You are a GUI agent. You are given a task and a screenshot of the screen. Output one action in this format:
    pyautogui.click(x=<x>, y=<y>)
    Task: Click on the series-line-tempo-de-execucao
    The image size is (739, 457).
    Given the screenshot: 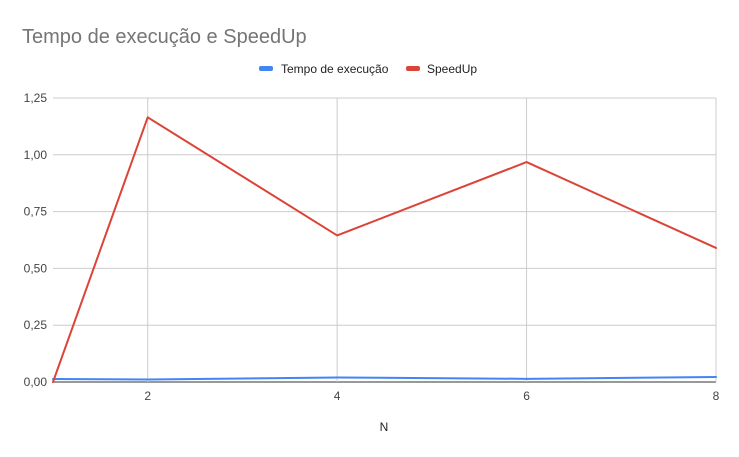 What is the action you would take?
    pyautogui.click(x=384, y=378)
    